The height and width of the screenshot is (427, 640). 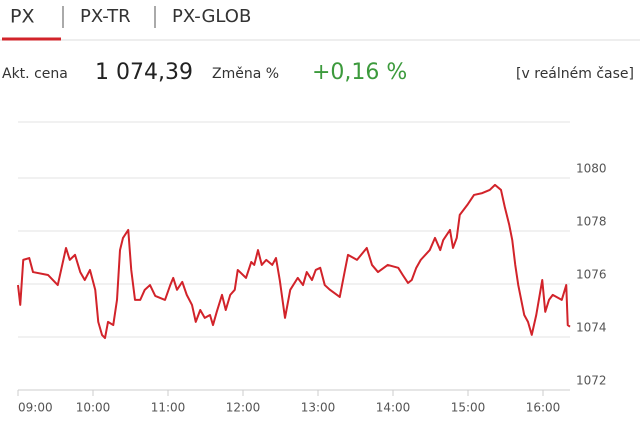 What do you see at coordinates (543, 408) in the screenshot?
I see `x-tick-label: 16:00` at bounding box center [543, 408].